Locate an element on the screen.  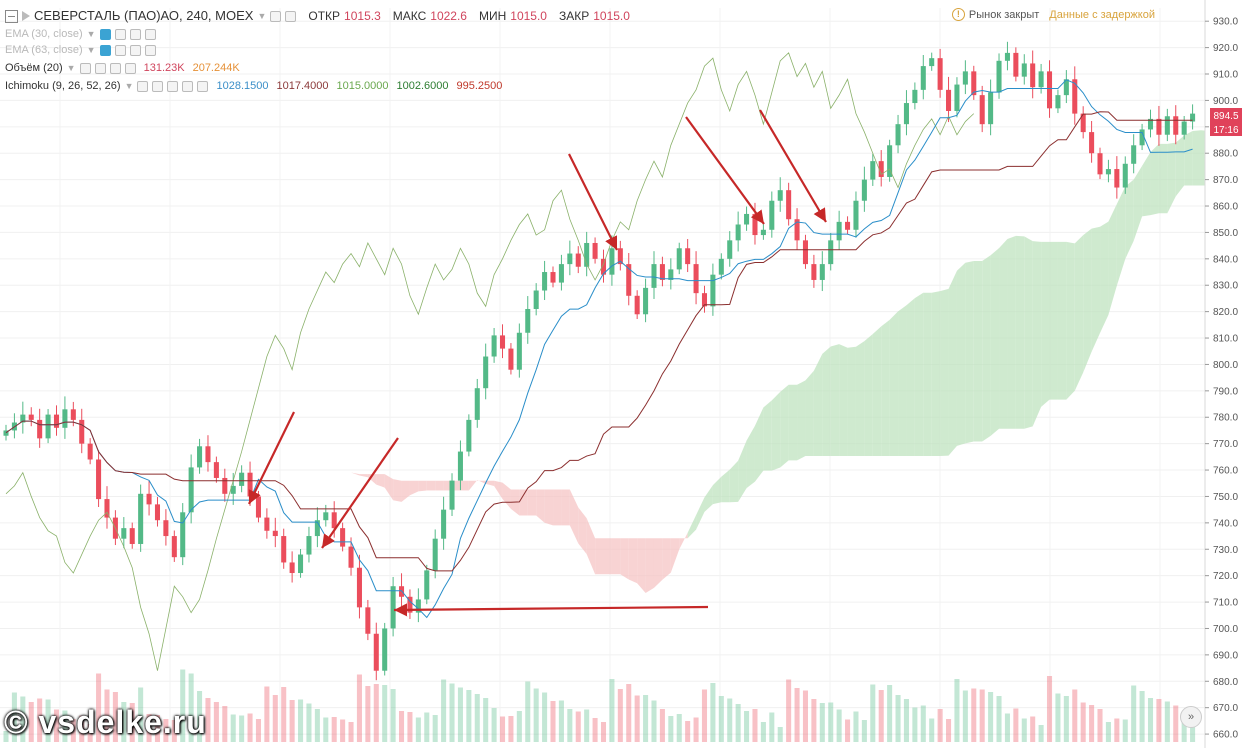
annotation-arrow is located at coordinates (551, 610).